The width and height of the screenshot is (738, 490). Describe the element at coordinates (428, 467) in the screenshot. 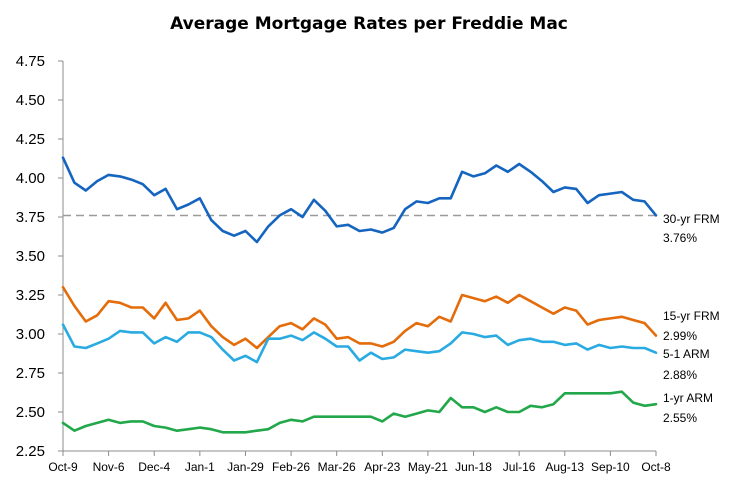

I see `x-tick-label: May-21` at that location.